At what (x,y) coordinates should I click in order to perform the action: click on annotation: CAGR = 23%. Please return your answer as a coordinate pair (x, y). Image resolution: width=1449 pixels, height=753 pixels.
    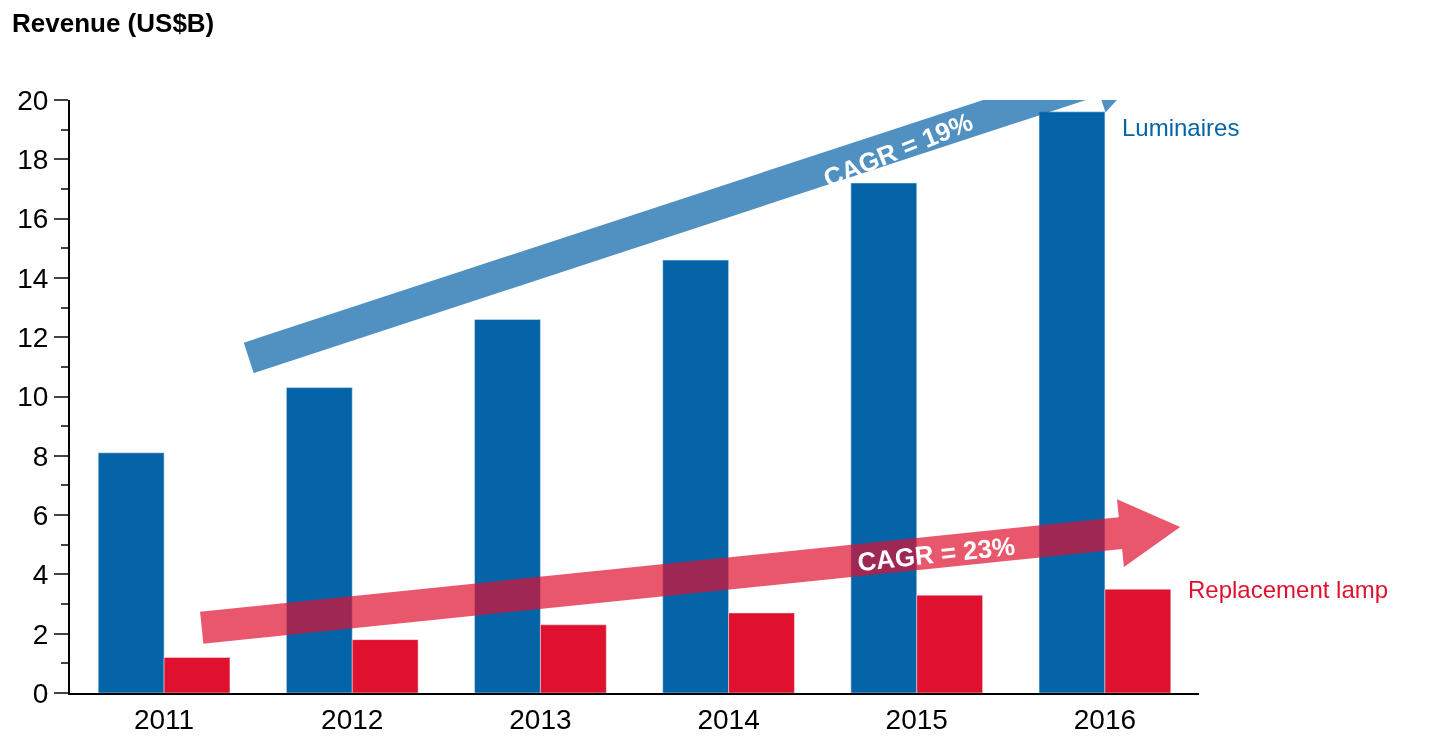
    Looking at the image, I should click on (936, 554).